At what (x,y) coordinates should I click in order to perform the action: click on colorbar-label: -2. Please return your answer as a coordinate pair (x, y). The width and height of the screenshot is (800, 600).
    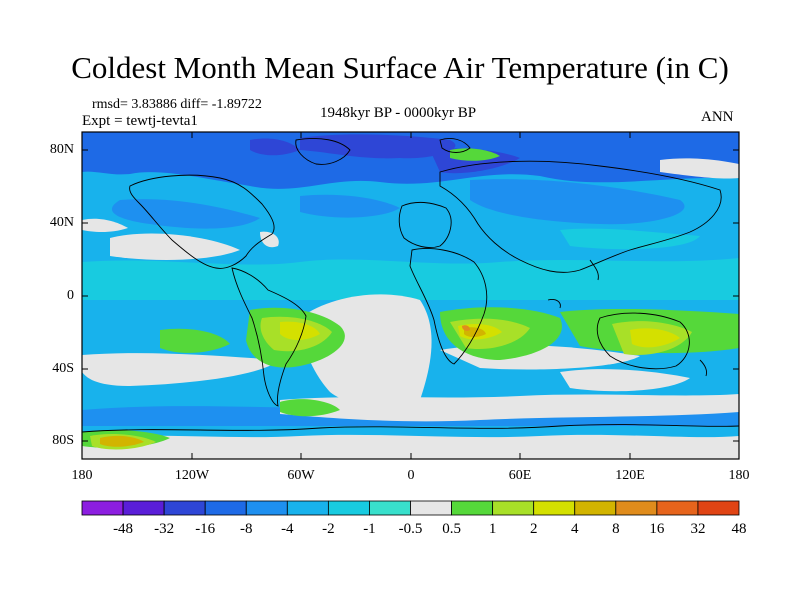
    Looking at the image, I should click on (328, 529).